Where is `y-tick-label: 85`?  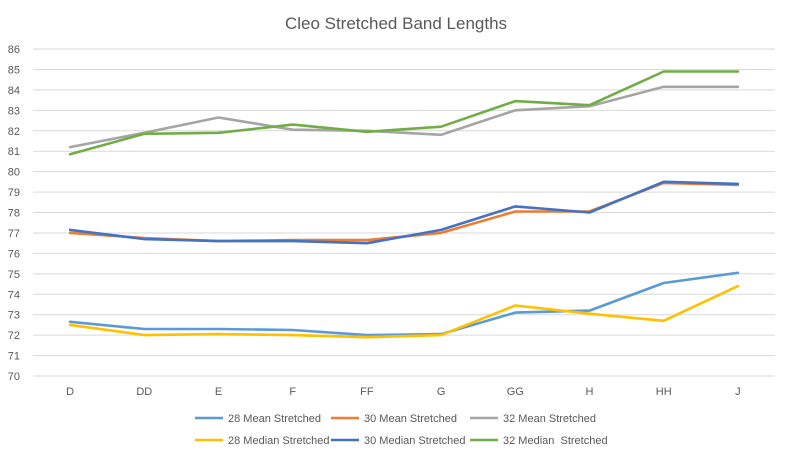
y-tick-label: 85 is located at coordinates (14, 70).